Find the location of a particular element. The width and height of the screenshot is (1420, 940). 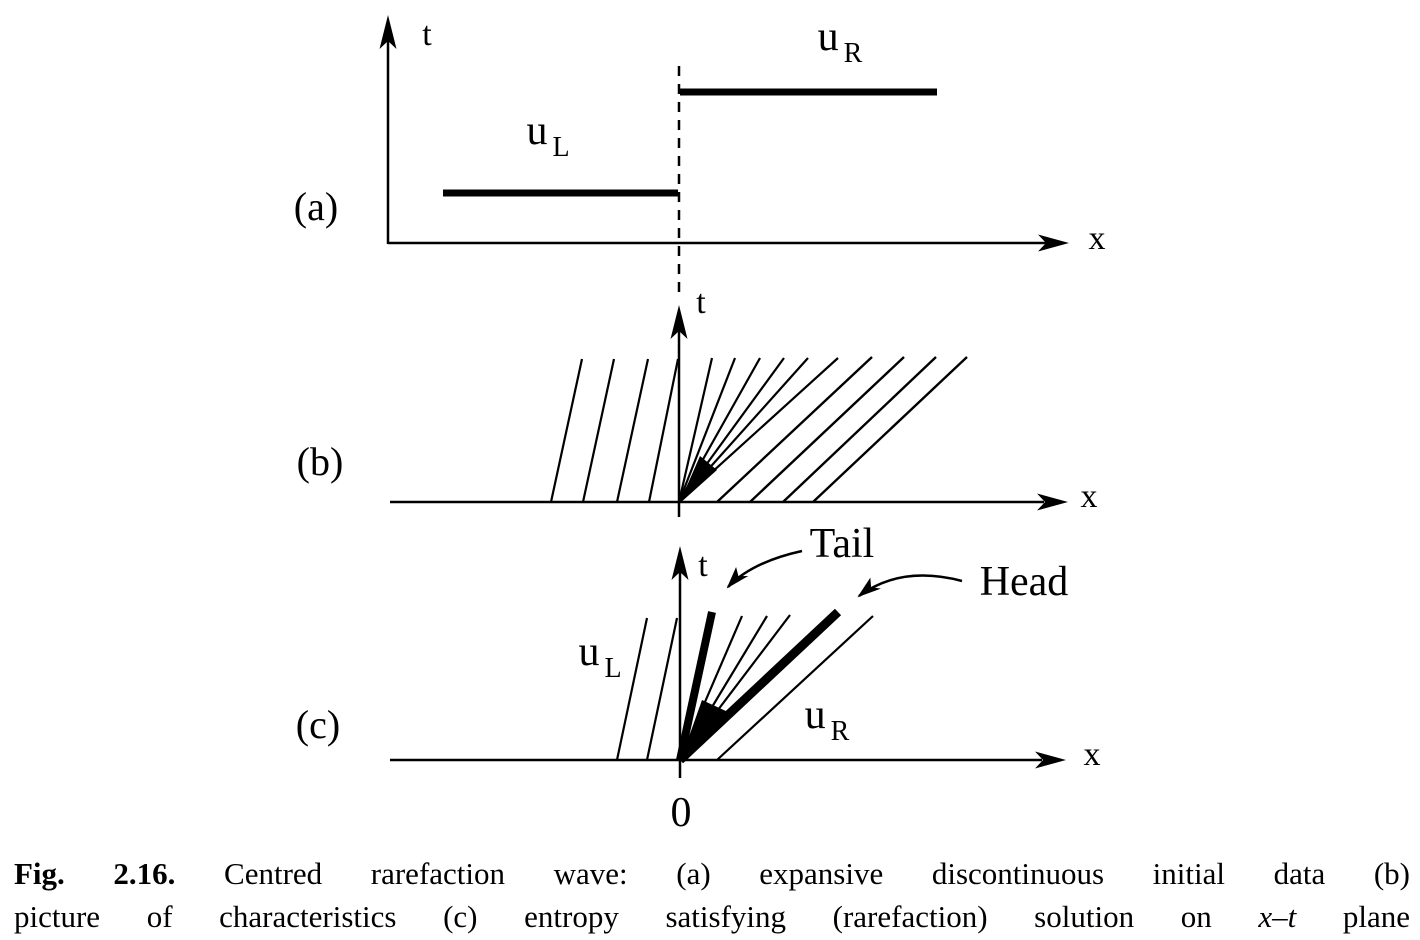

panel-b-t-axis-label: t is located at coordinates (701, 302).